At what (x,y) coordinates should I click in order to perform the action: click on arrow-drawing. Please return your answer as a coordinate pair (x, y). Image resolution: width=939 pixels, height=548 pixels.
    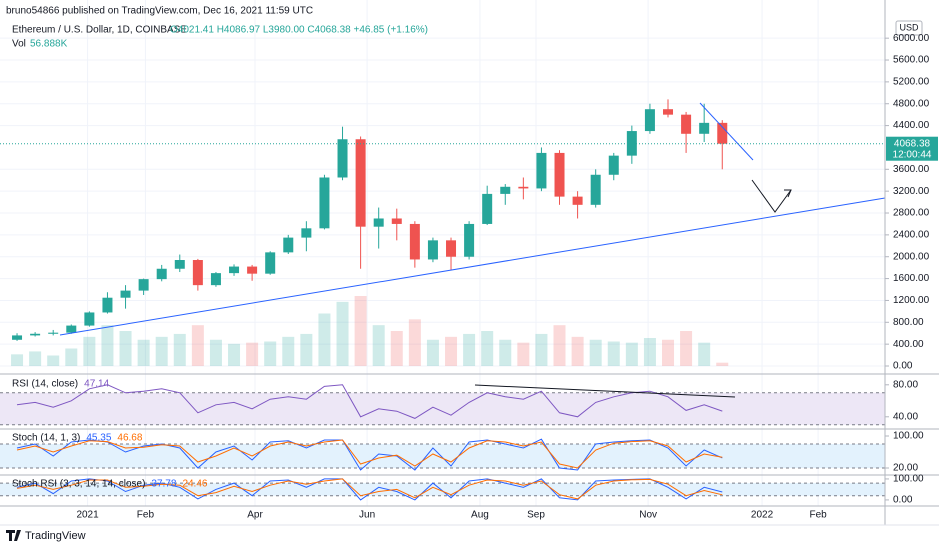
    Looking at the image, I should click on (771, 196).